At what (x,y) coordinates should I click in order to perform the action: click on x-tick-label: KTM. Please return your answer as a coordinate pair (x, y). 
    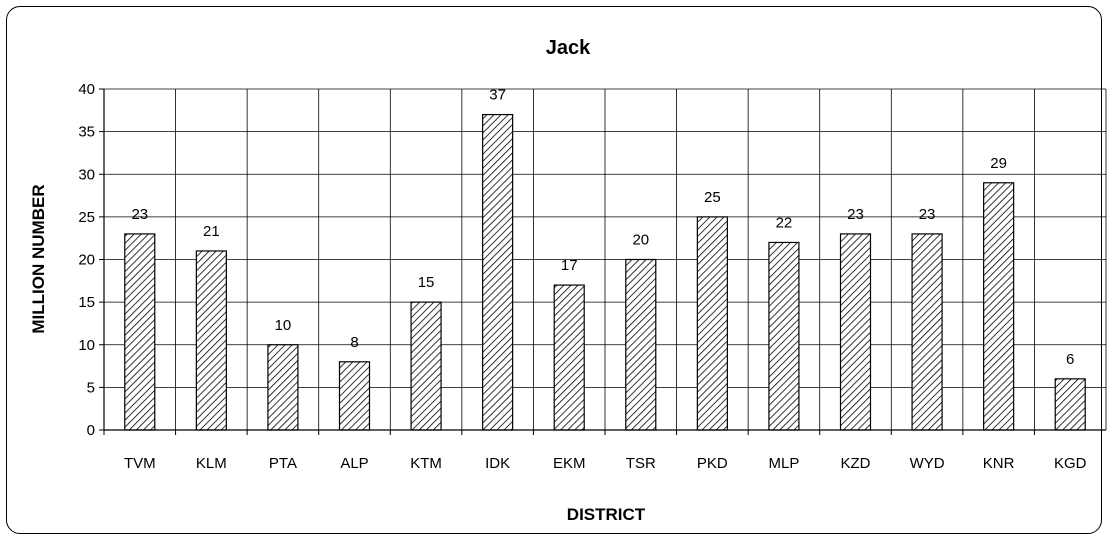
    Looking at the image, I should click on (426, 463).